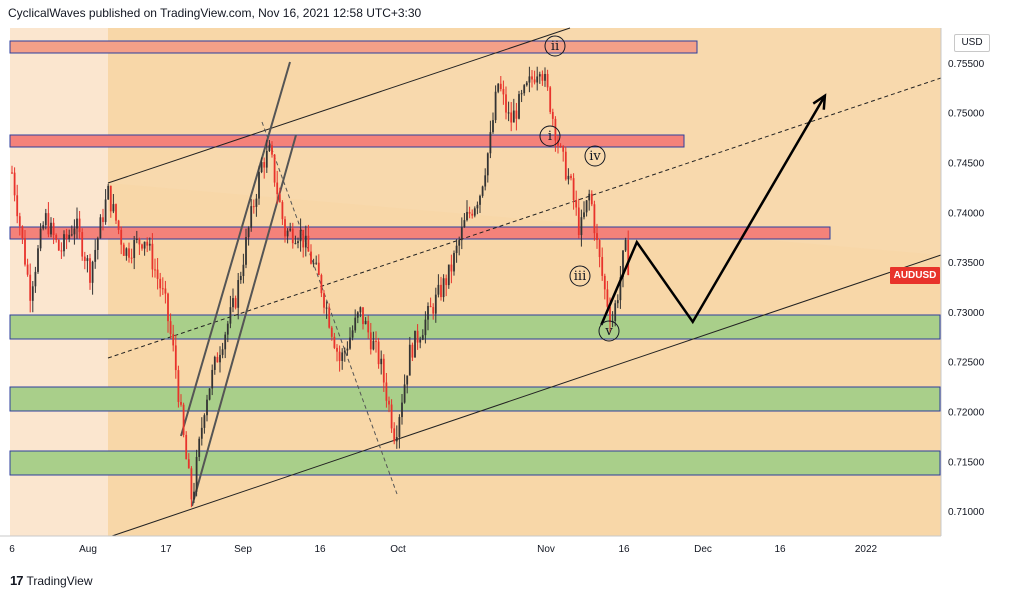 The image size is (1009, 598). Describe the element at coordinates (713, 210) in the screenshot. I see `projection-path` at that location.